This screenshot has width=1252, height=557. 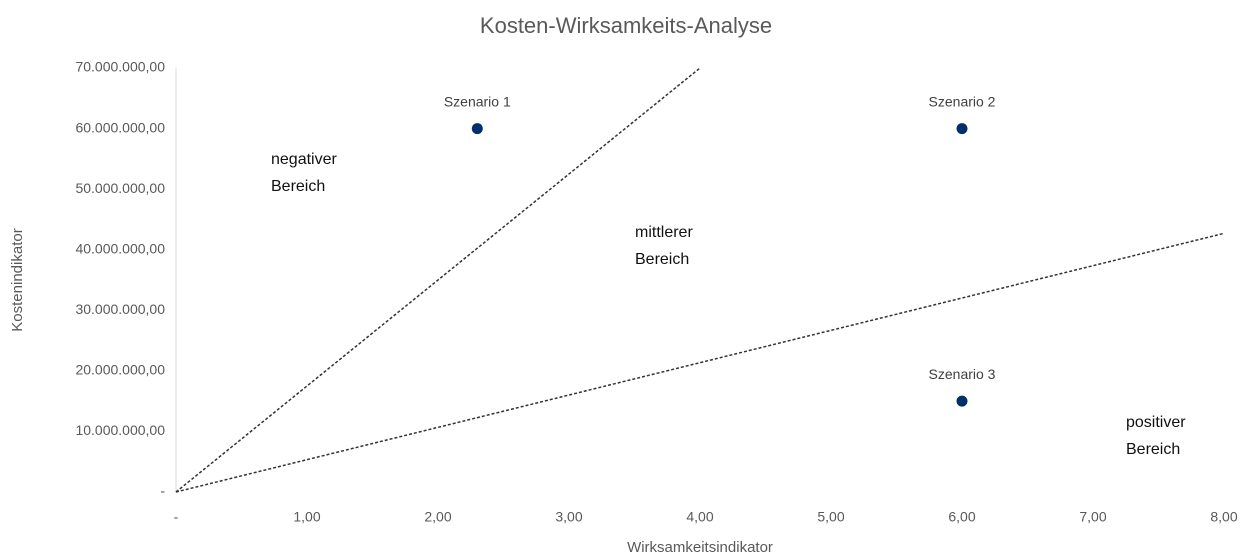 What do you see at coordinates (120, 127) in the screenshot?
I see `y-tick-label: 60.000.000,00` at bounding box center [120, 127].